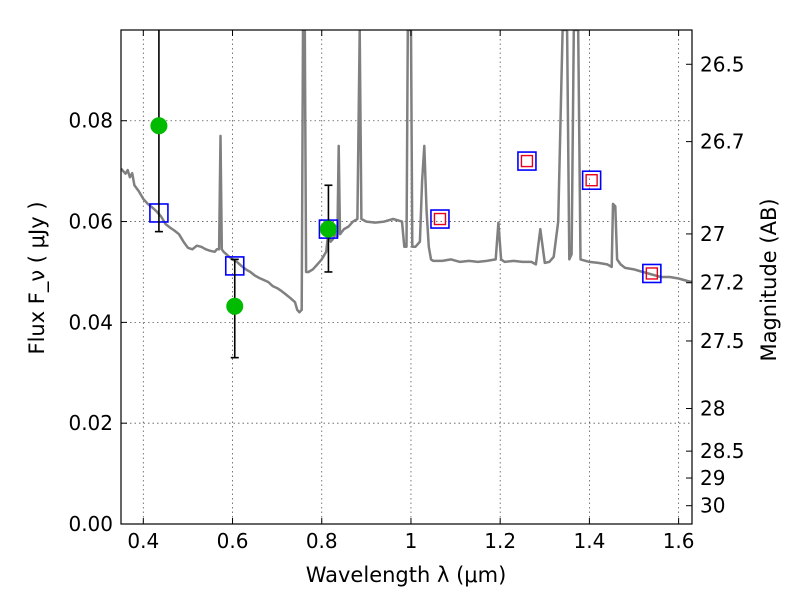 This screenshot has width=800, height=600. Describe the element at coordinates (90, 322) in the screenshot. I see `y-tick-label: 0.04` at that location.